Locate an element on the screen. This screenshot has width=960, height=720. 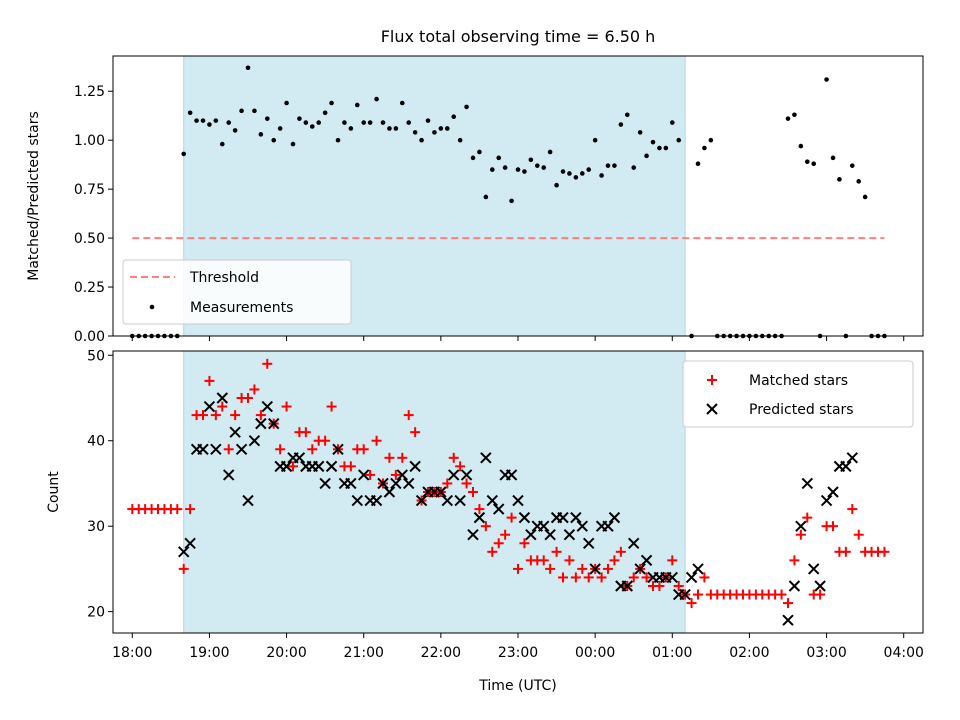
bottom-x-tick-label: 21:00 is located at coordinates (364, 653).